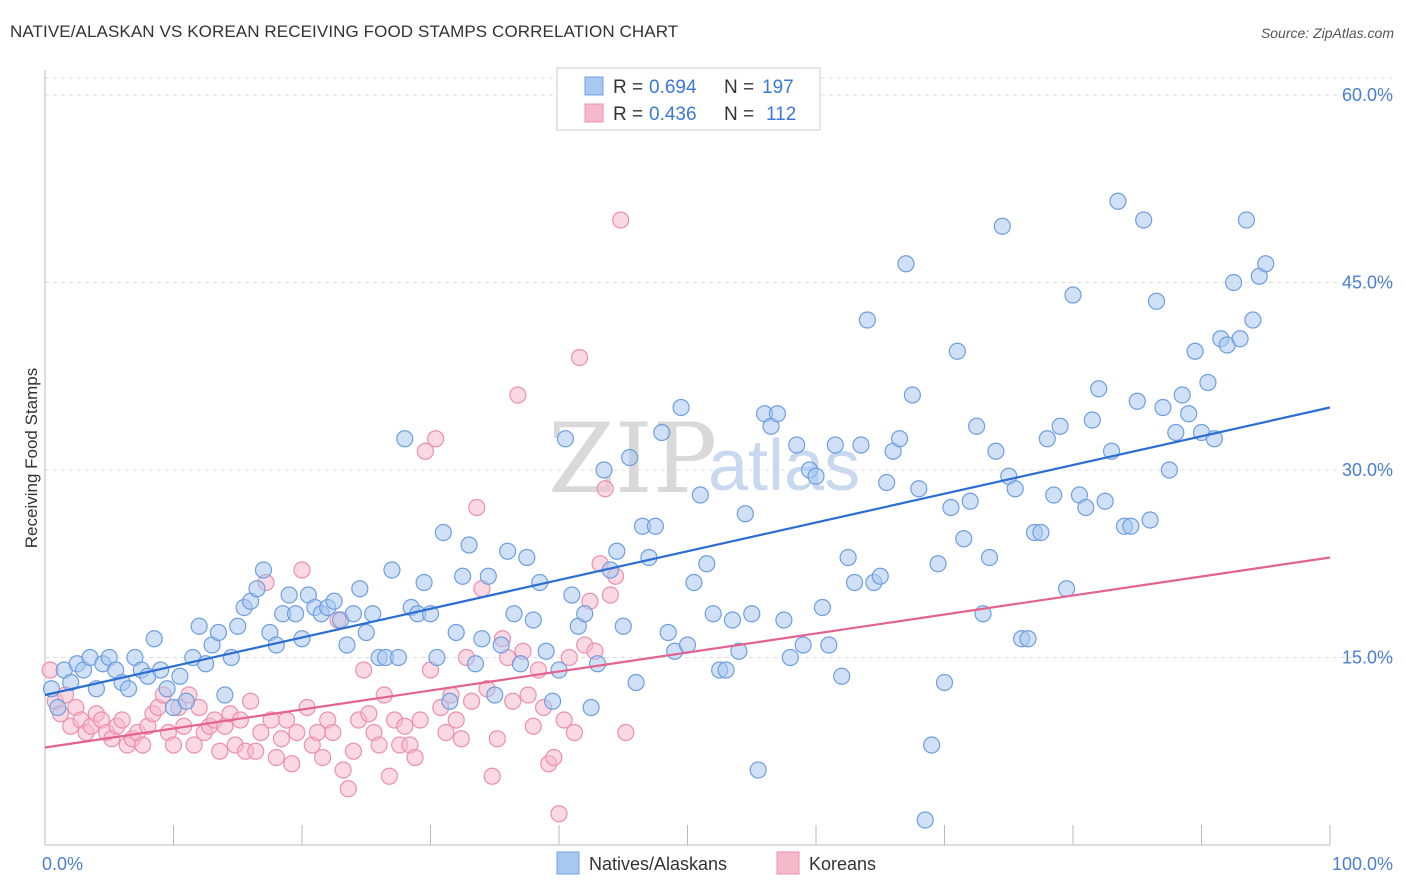  I want to click on x-tick-labels: 0.0% 100.0%, so click(717, 864).